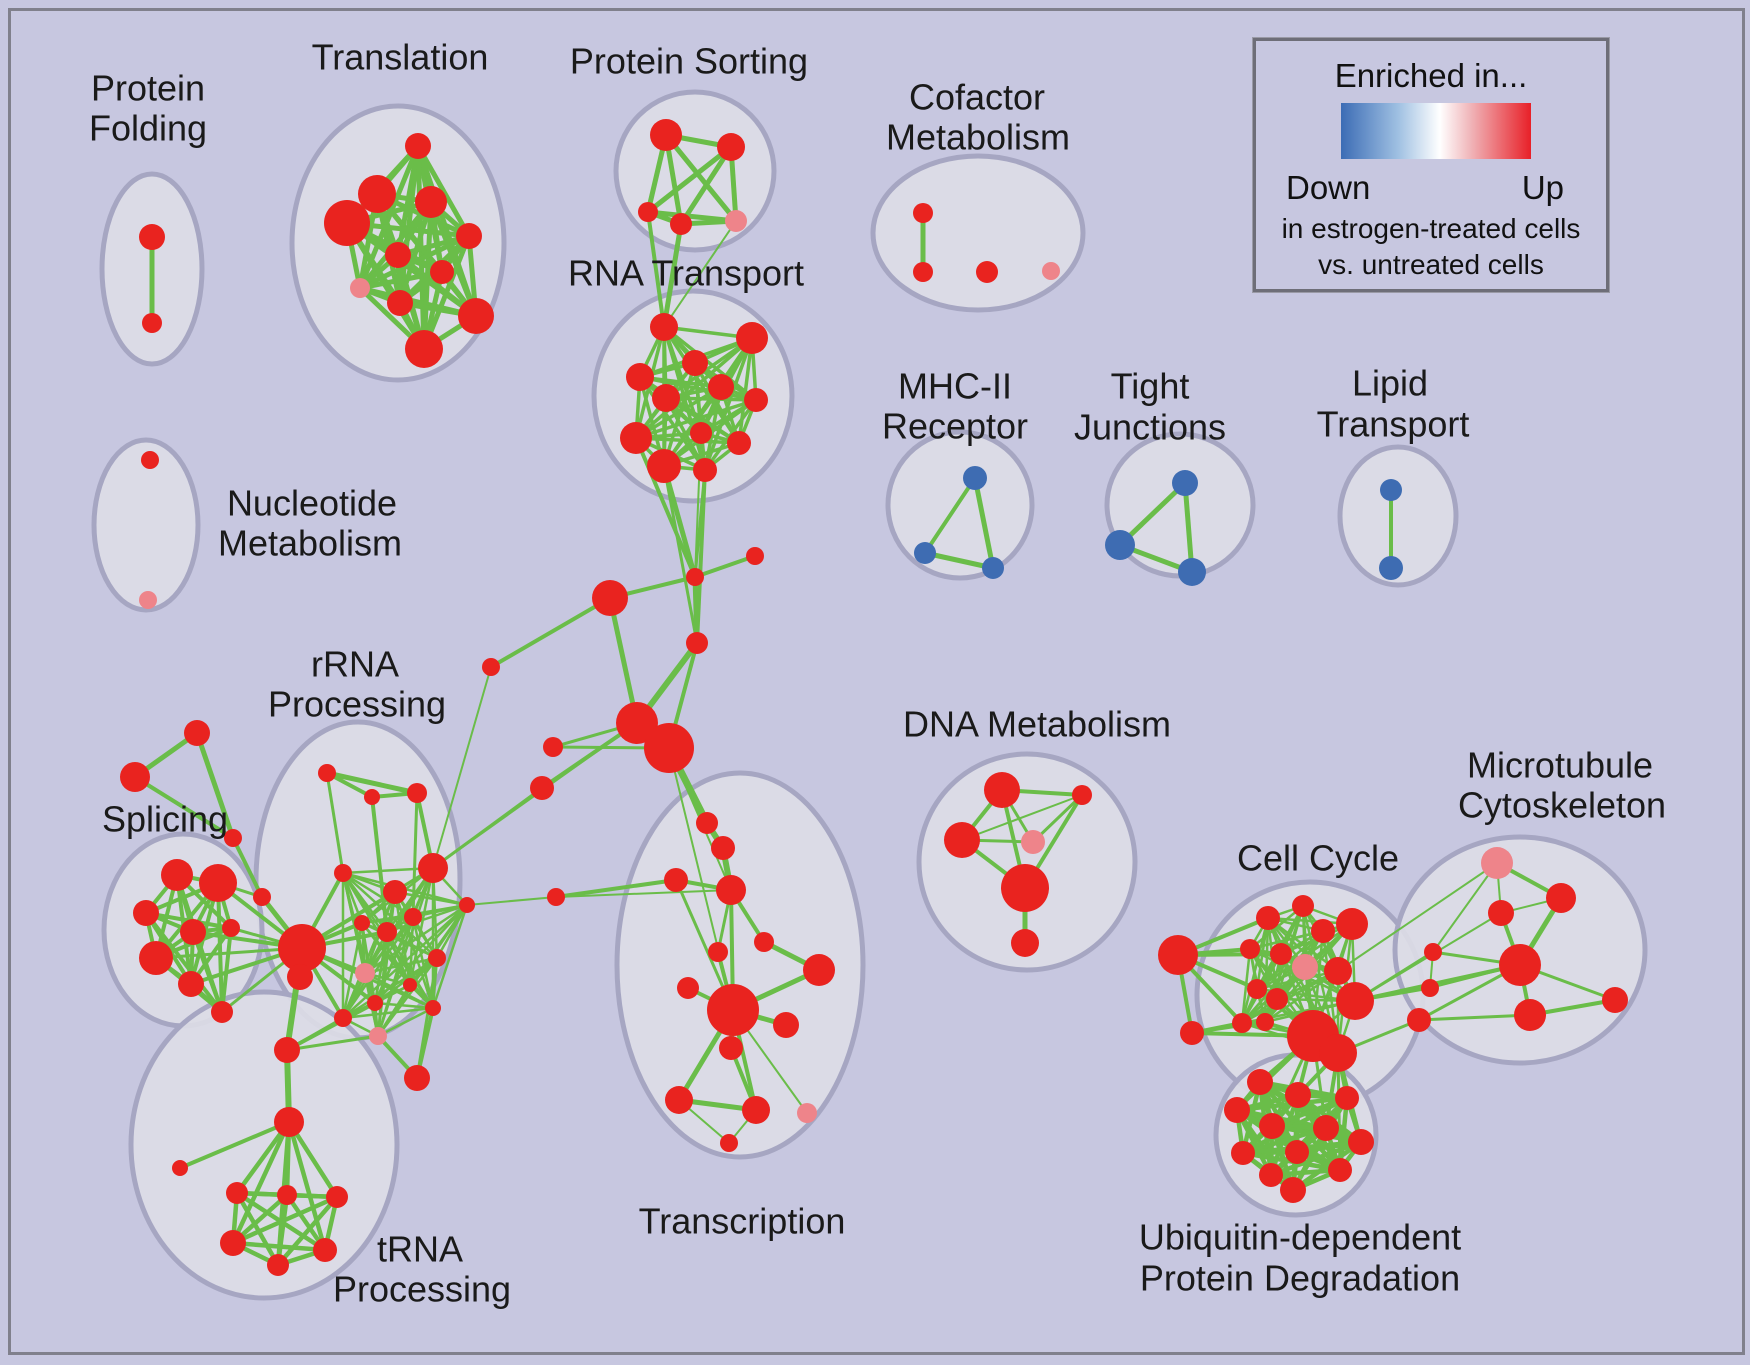 Image resolution: width=1750 pixels, height=1365 pixels. What do you see at coordinates (262, 897) in the screenshot?
I see `gene-set-node-st4` at bounding box center [262, 897].